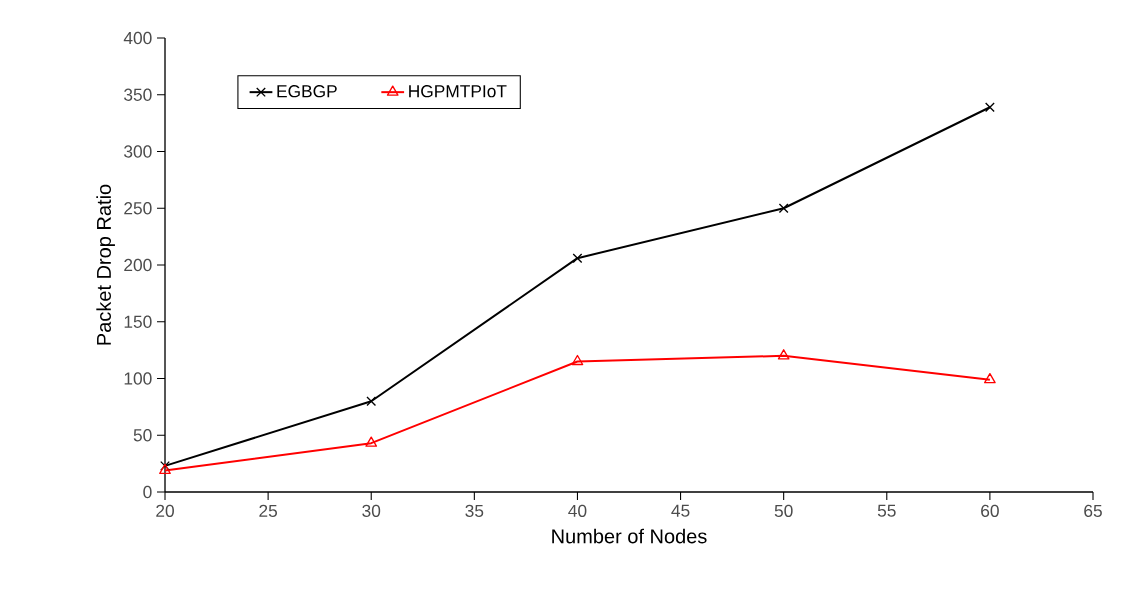 This screenshot has width=1132, height=608. I want to click on y-tick-label: 150, so click(138, 321).